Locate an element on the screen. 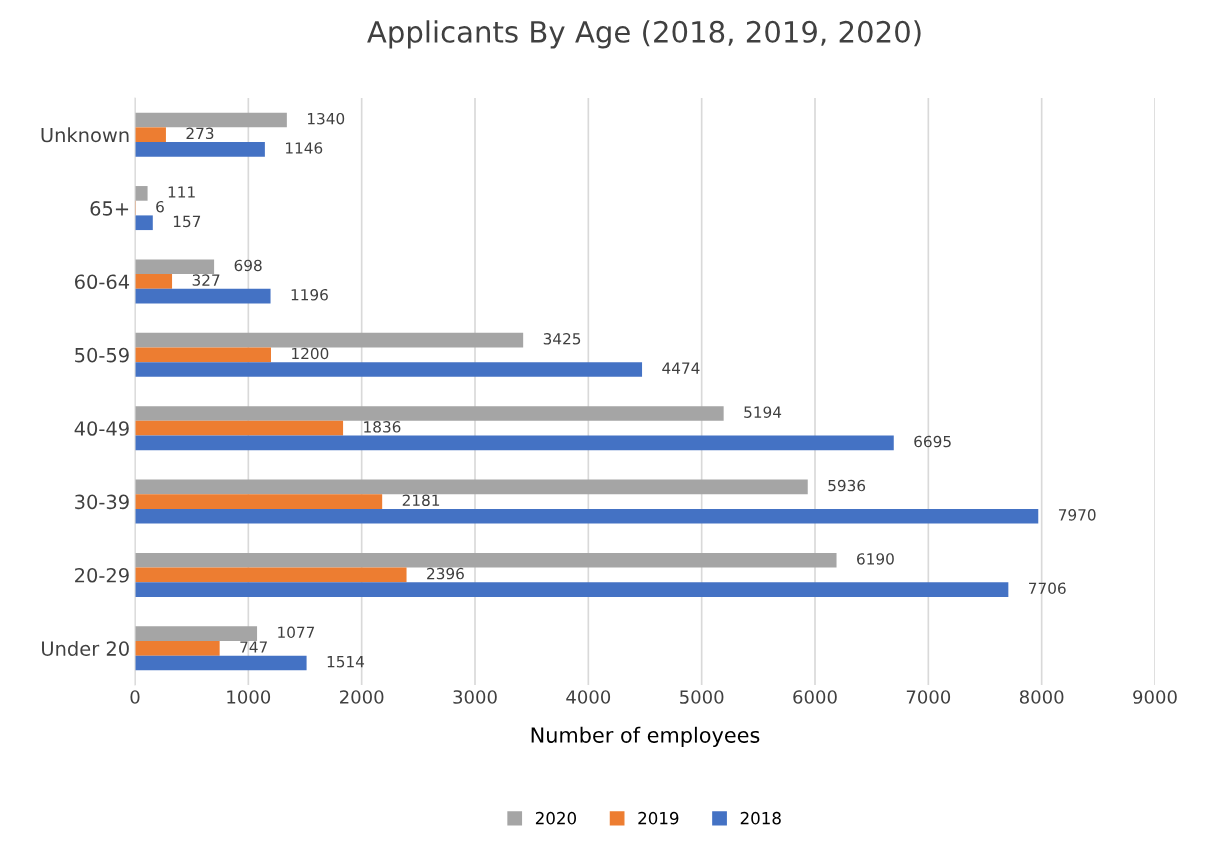 The image size is (1206, 867). legend-label: 2018 is located at coordinates (760, 818).